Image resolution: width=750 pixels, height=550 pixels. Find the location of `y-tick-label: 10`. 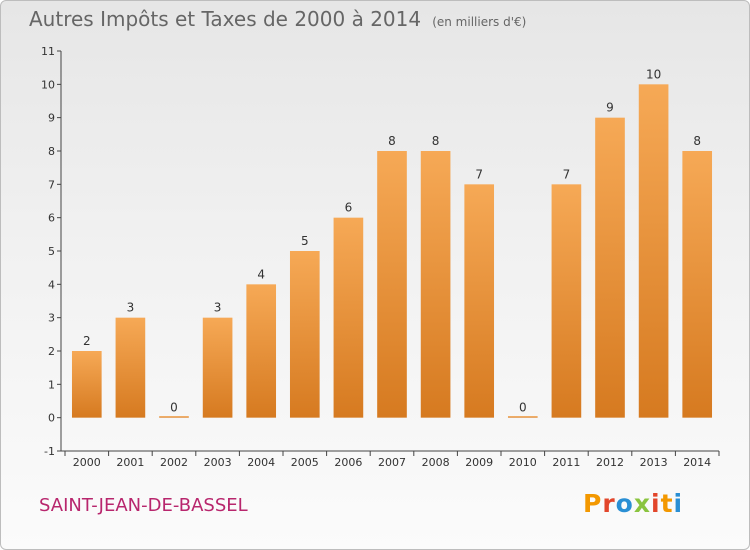

y-tick-label: 10 is located at coordinates (48, 84).